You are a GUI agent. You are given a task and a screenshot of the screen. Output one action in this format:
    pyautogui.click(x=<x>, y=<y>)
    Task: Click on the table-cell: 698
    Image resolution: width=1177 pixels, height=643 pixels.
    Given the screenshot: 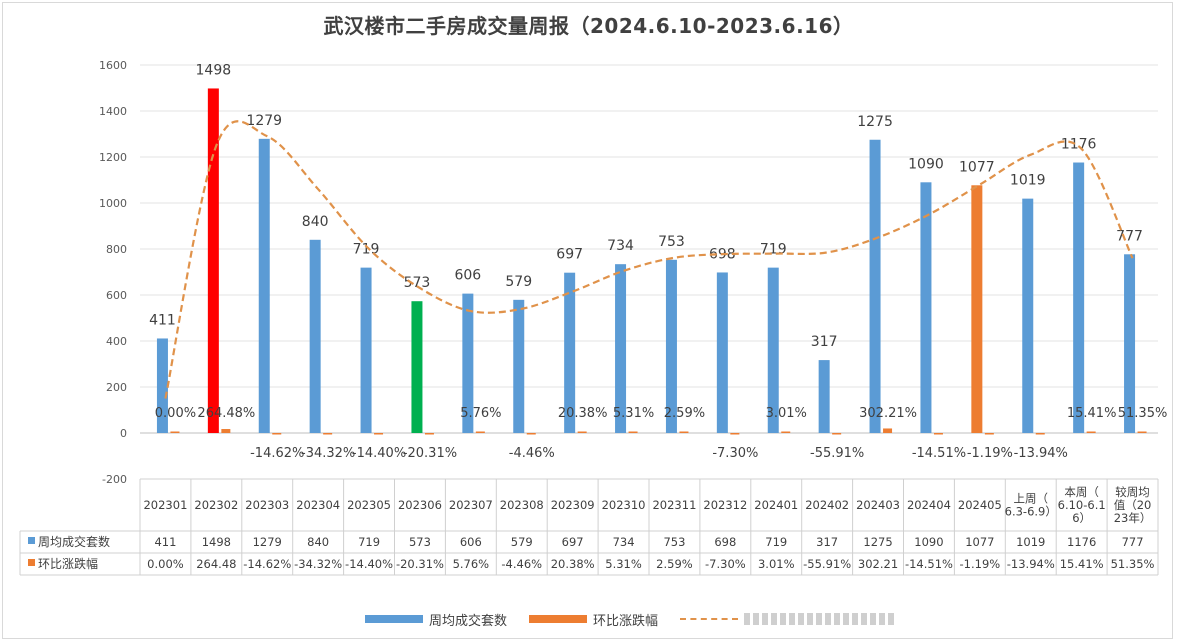 What is the action you would take?
    pyautogui.click(x=725, y=542)
    